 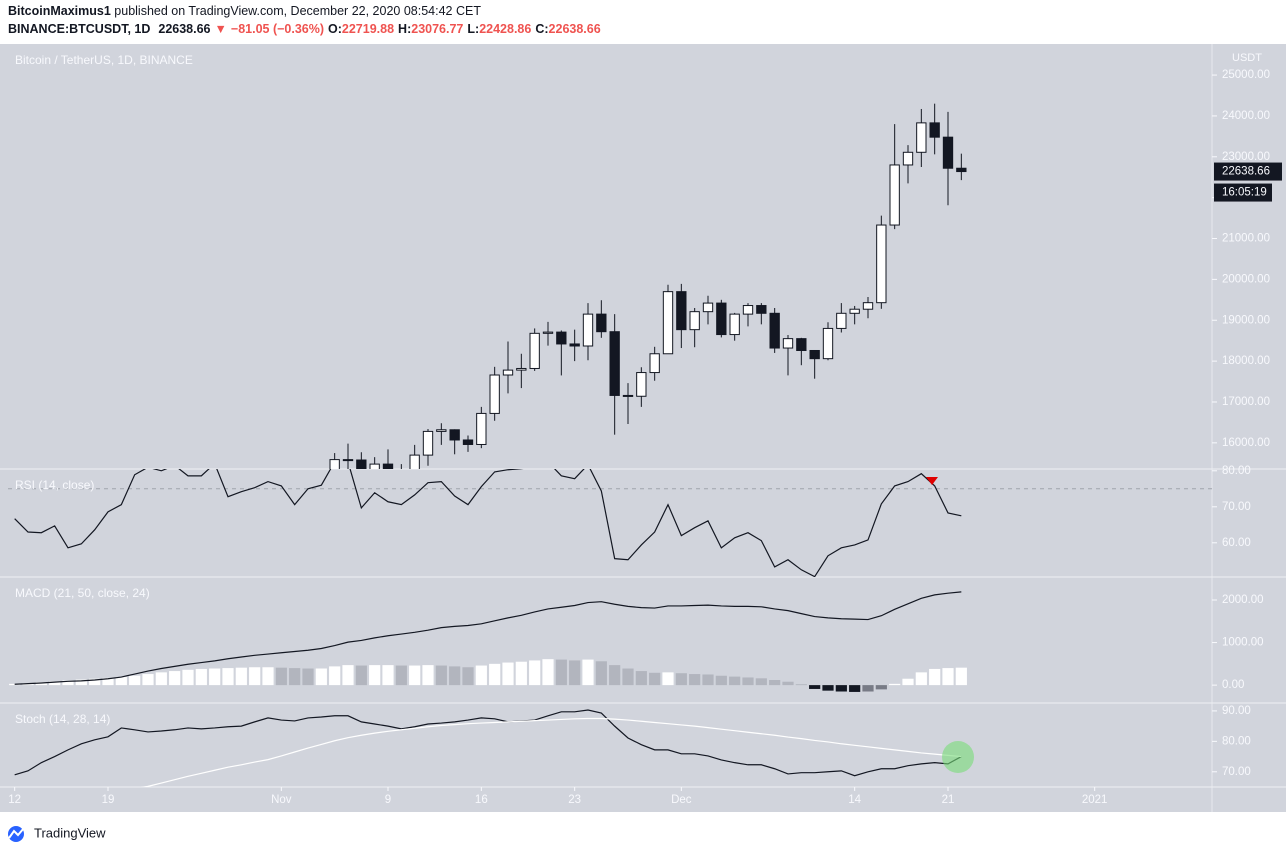 What do you see at coordinates (1236, 471) in the screenshot?
I see `y-tick-label: 80.00` at bounding box center [1236, 471].